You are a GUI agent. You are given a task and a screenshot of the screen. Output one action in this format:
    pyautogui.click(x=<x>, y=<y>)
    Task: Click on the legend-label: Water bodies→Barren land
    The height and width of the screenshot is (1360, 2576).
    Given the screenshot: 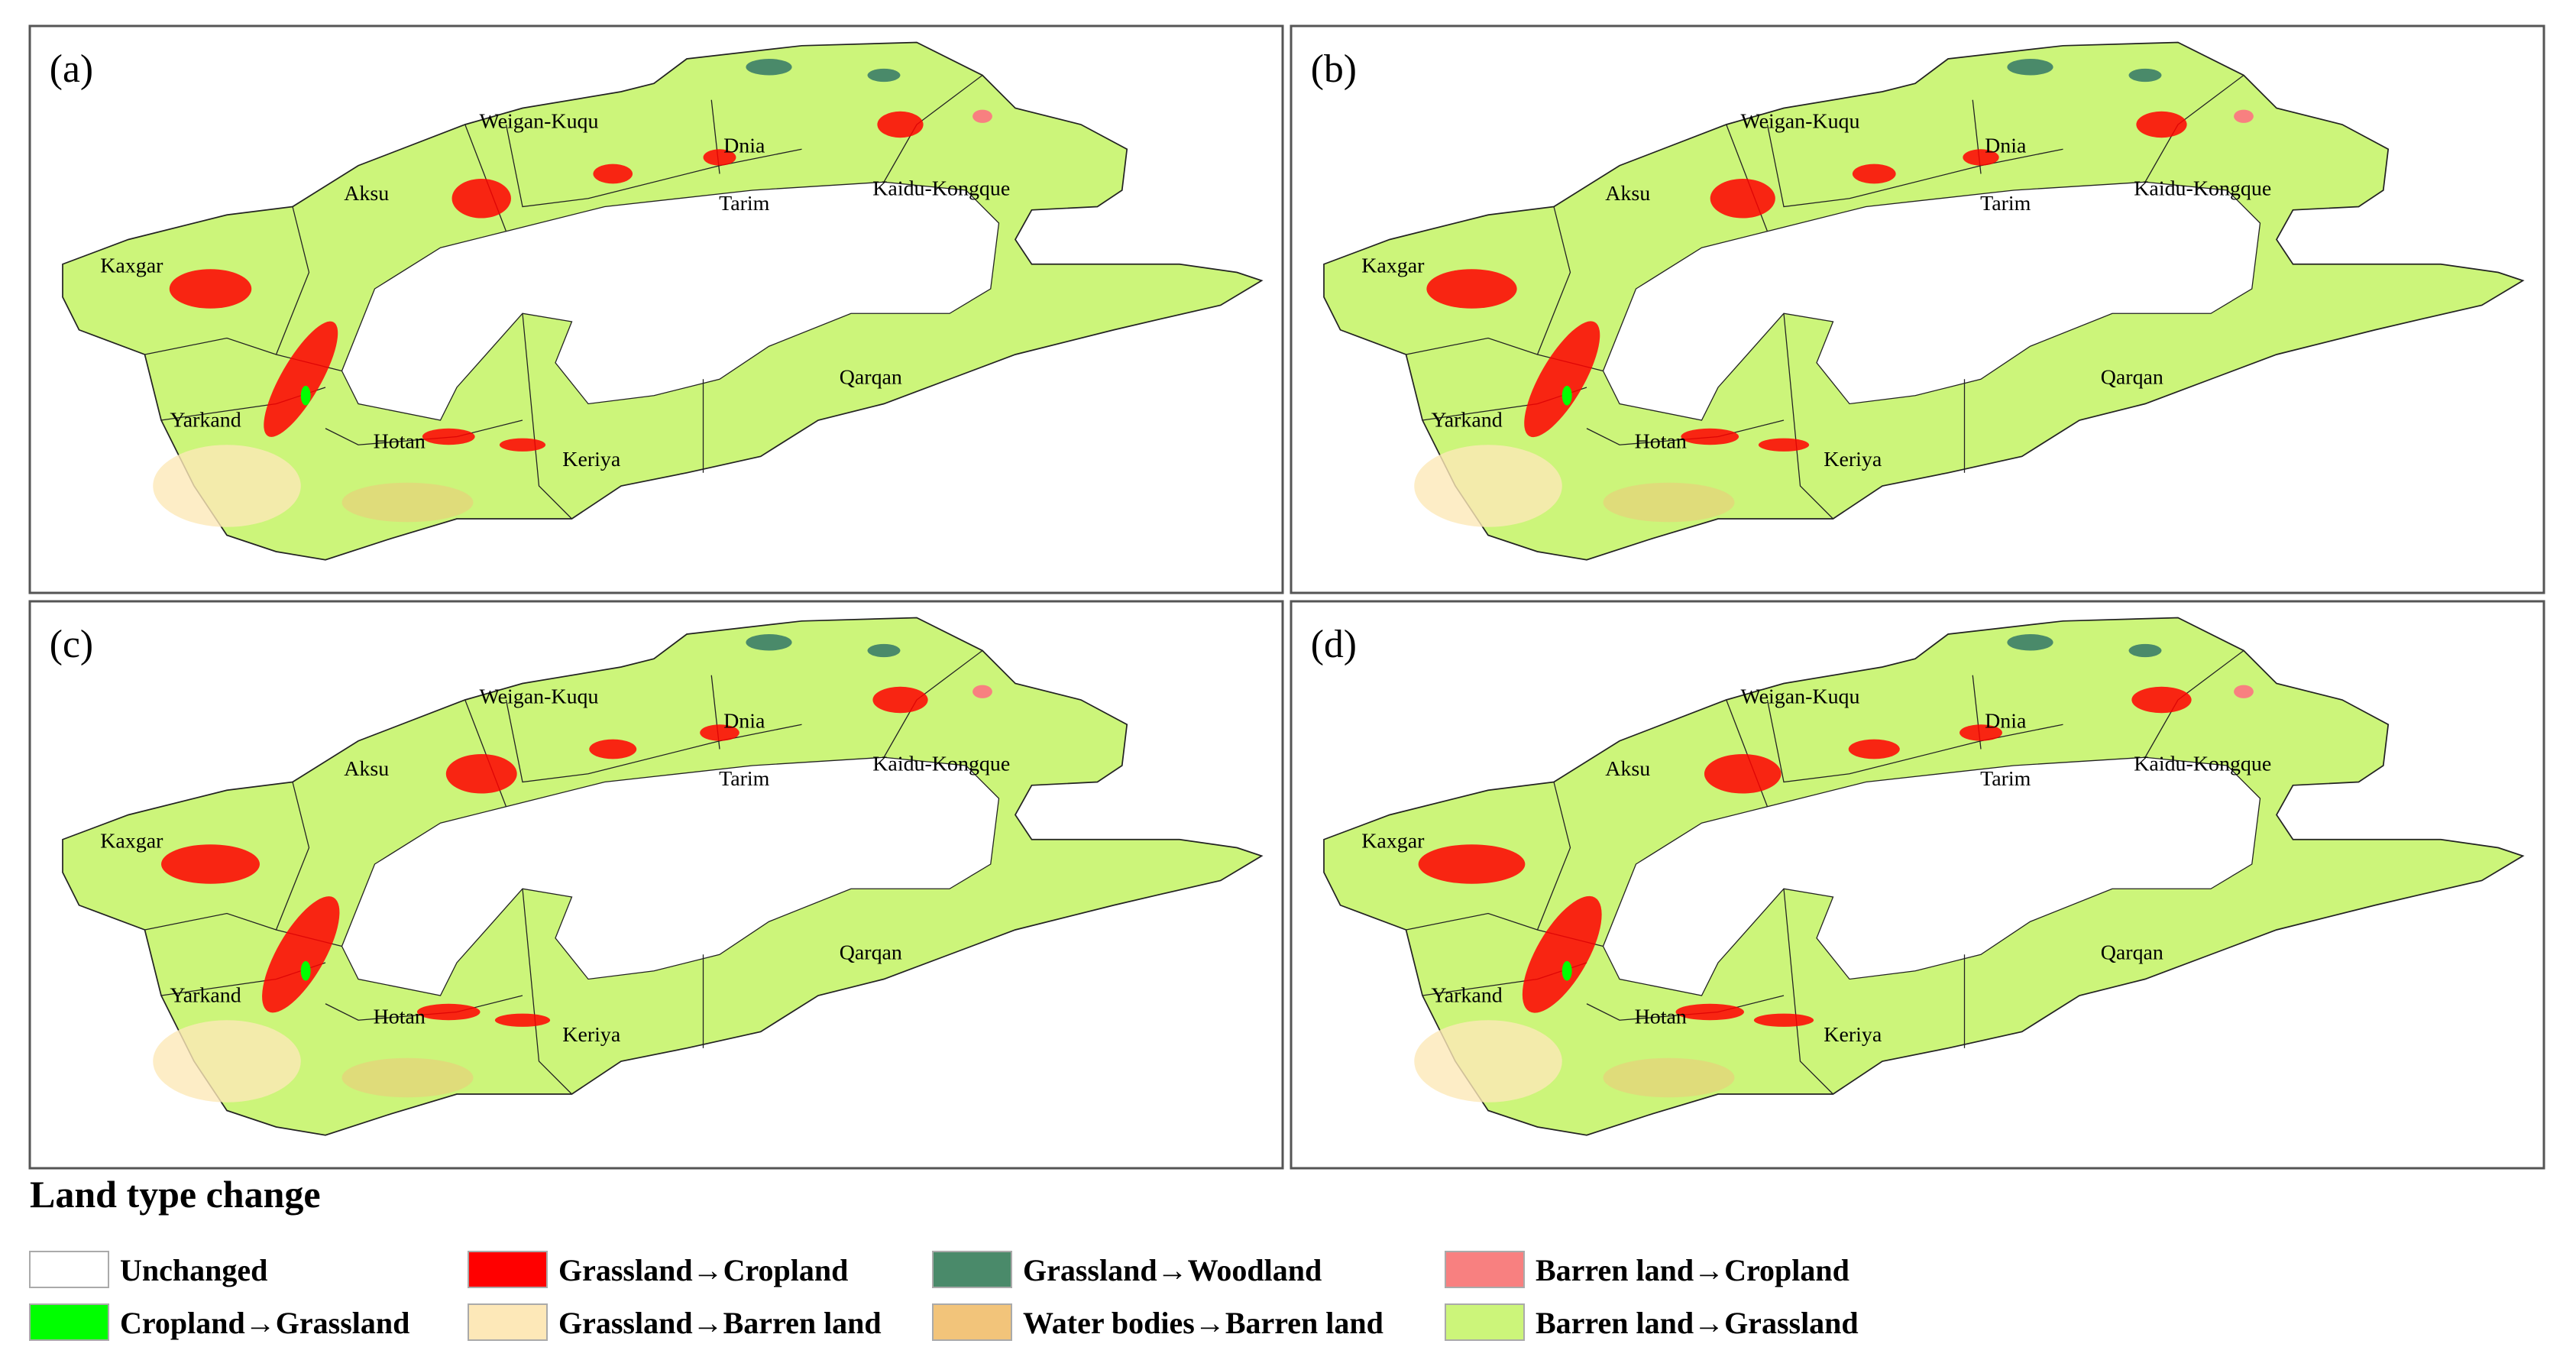 What is the action you would take?
    pyautogui.click(x=1203, y=1323)
    